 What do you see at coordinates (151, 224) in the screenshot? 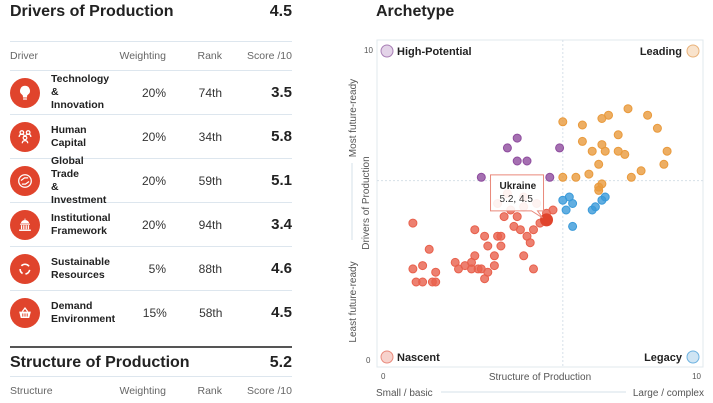
I see `driver-row-institutional: Institutional Framework 20% 94th 3.4` at bounding box center [151, 224].